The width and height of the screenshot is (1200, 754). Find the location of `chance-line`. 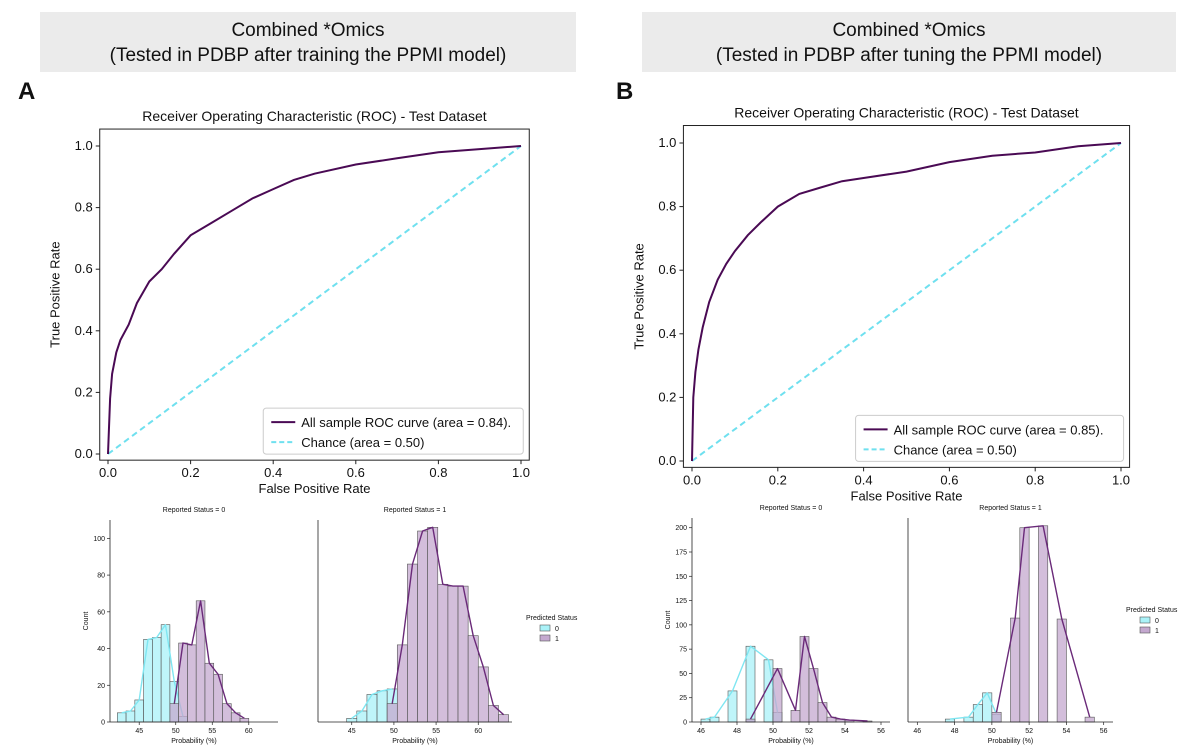

chance-line is located at coordinates (314, 300).